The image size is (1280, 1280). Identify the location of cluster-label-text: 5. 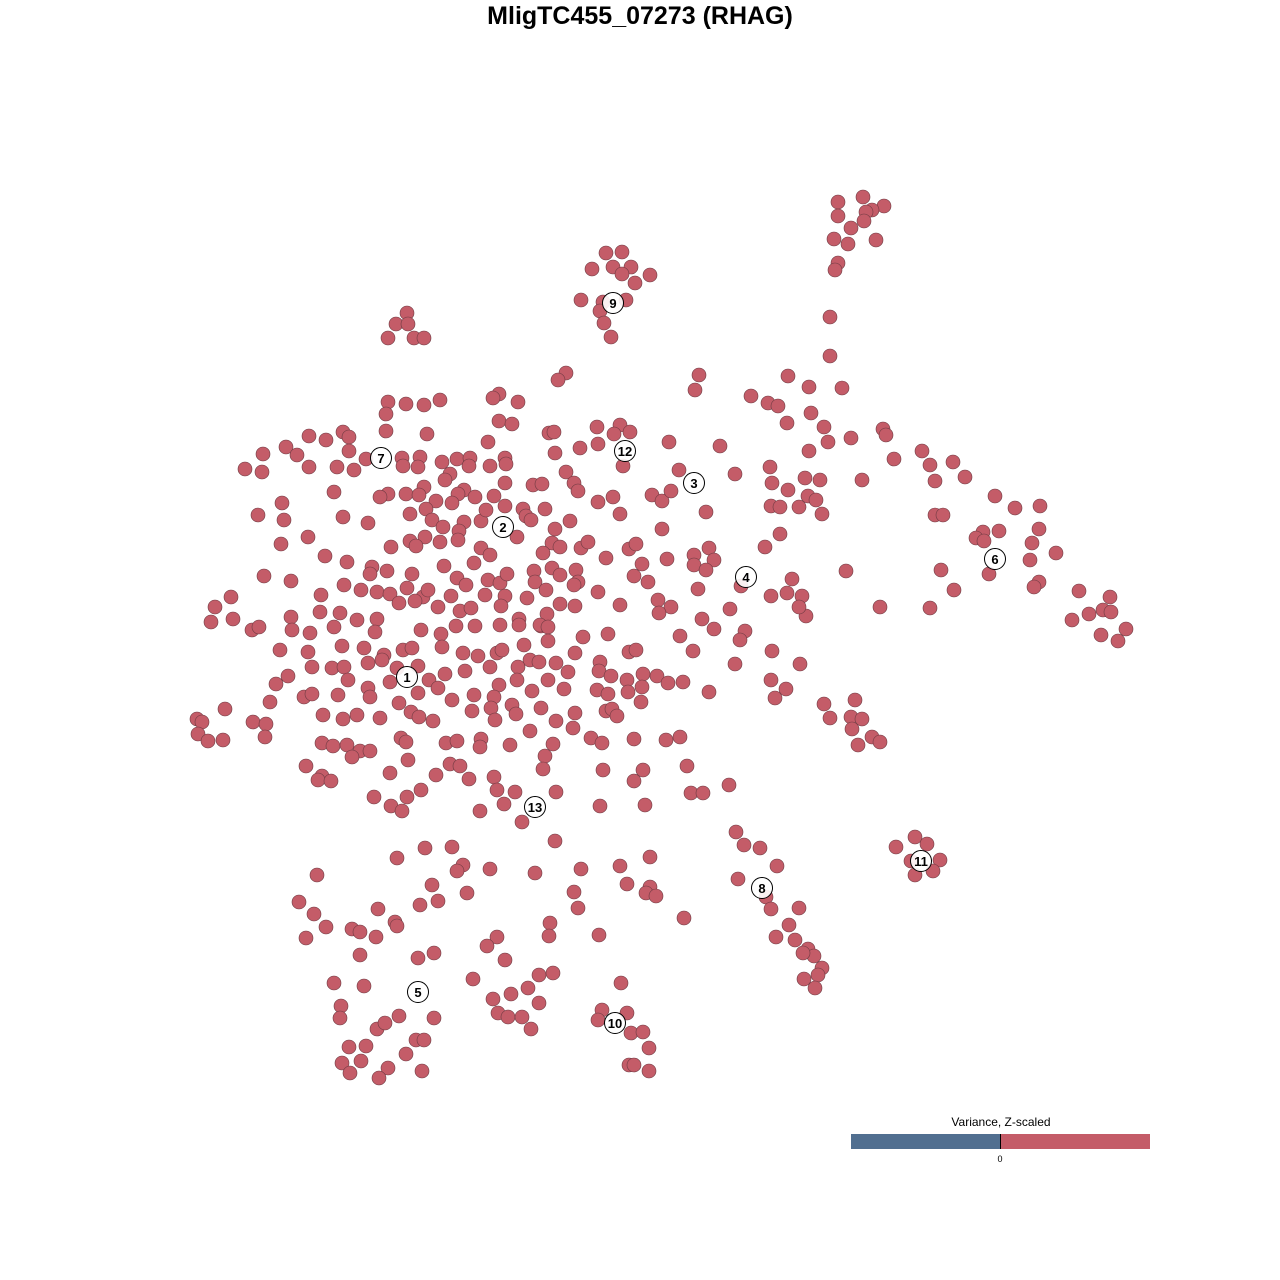
(417, 992).